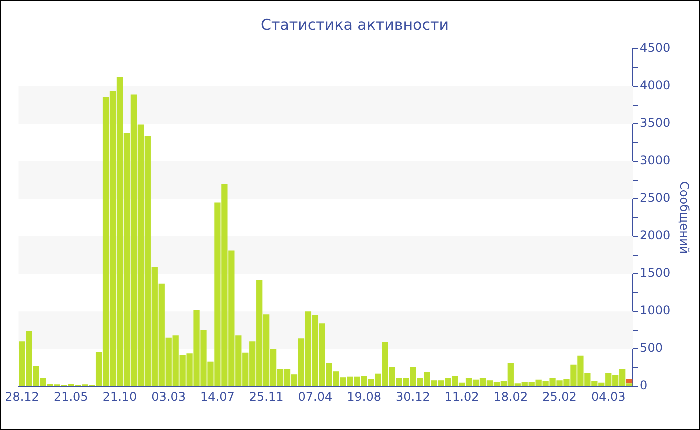 The height and width of the screenshot is (430, 700). Describe the element at coordinates (655, 273) in the screenshot. I see `y-tick-label: 1500` at that location.